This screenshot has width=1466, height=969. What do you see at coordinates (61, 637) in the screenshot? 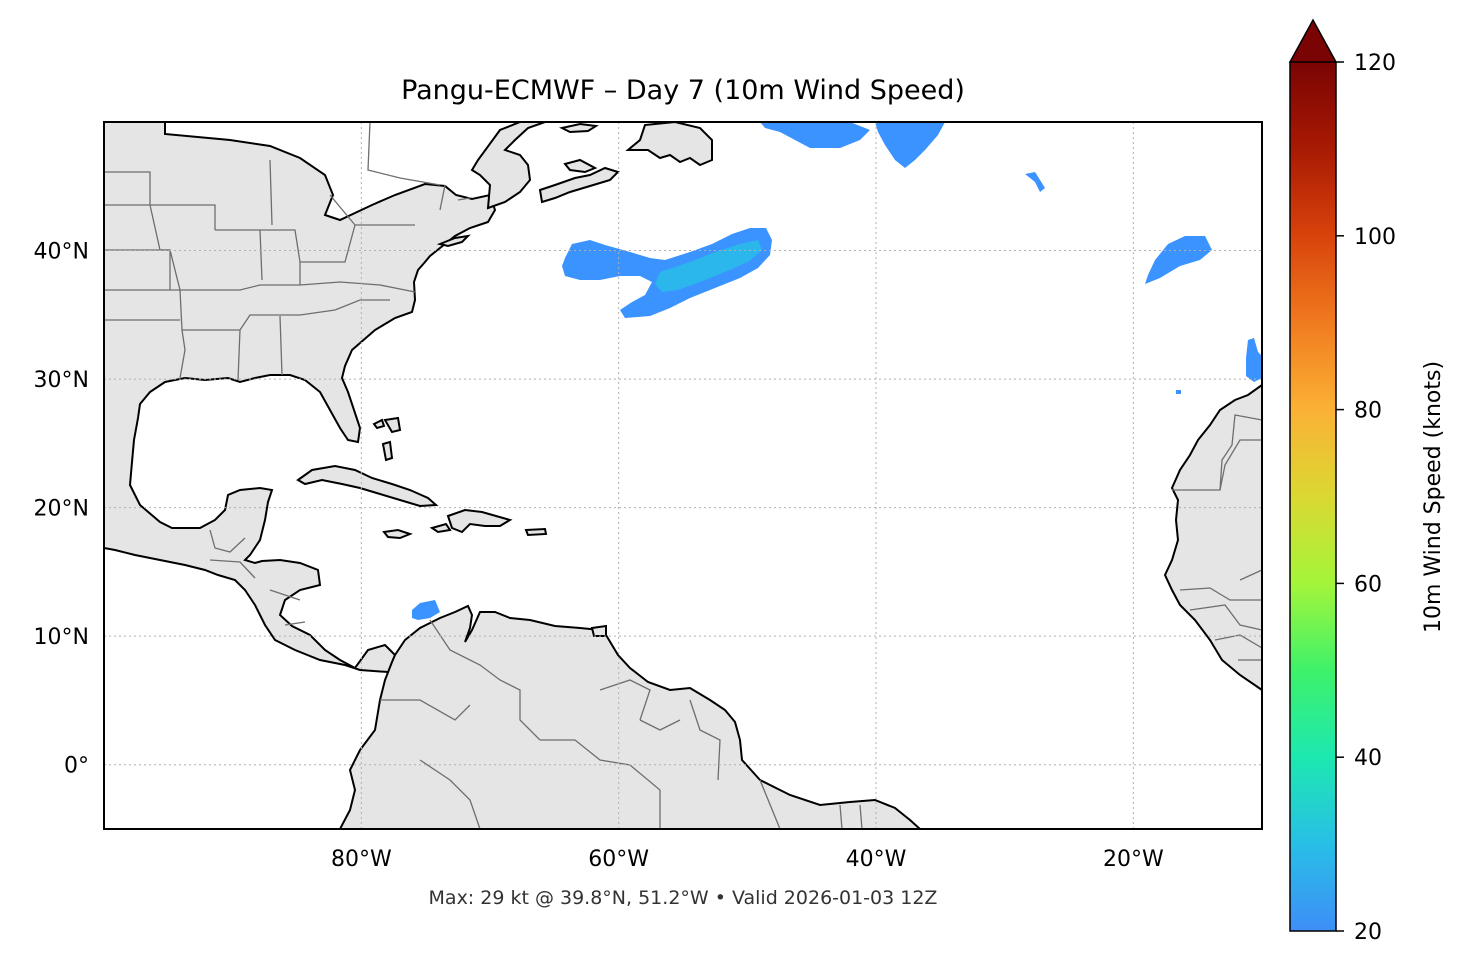
I see `lat-tick-label: 10°N` at bounding box center [61, 637].